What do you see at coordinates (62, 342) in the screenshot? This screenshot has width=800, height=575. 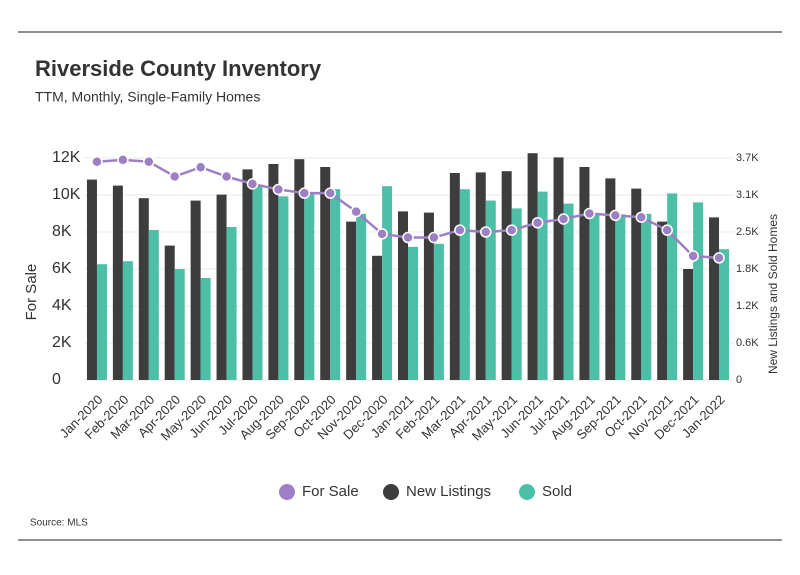 I see `y-tick-label: 2K` at bounding box center [62, 342].